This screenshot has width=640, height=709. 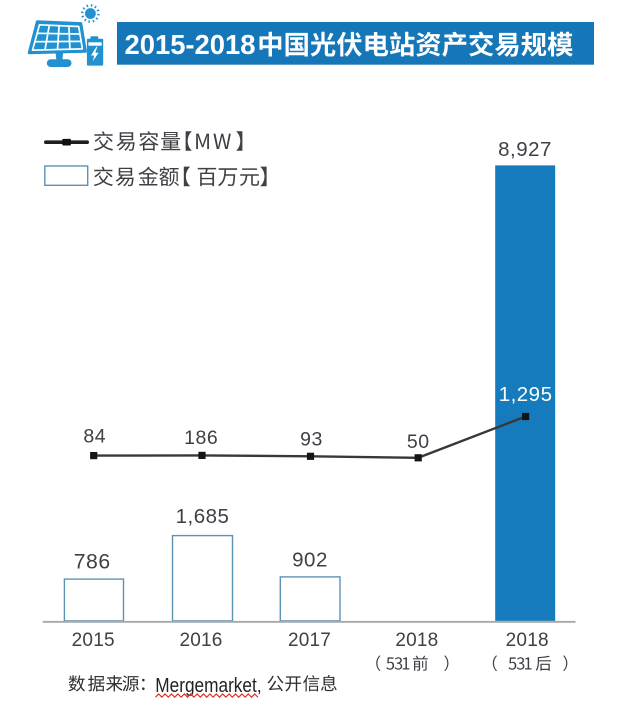 I want to click on svg-text: 84, so click(x=94, y=437).